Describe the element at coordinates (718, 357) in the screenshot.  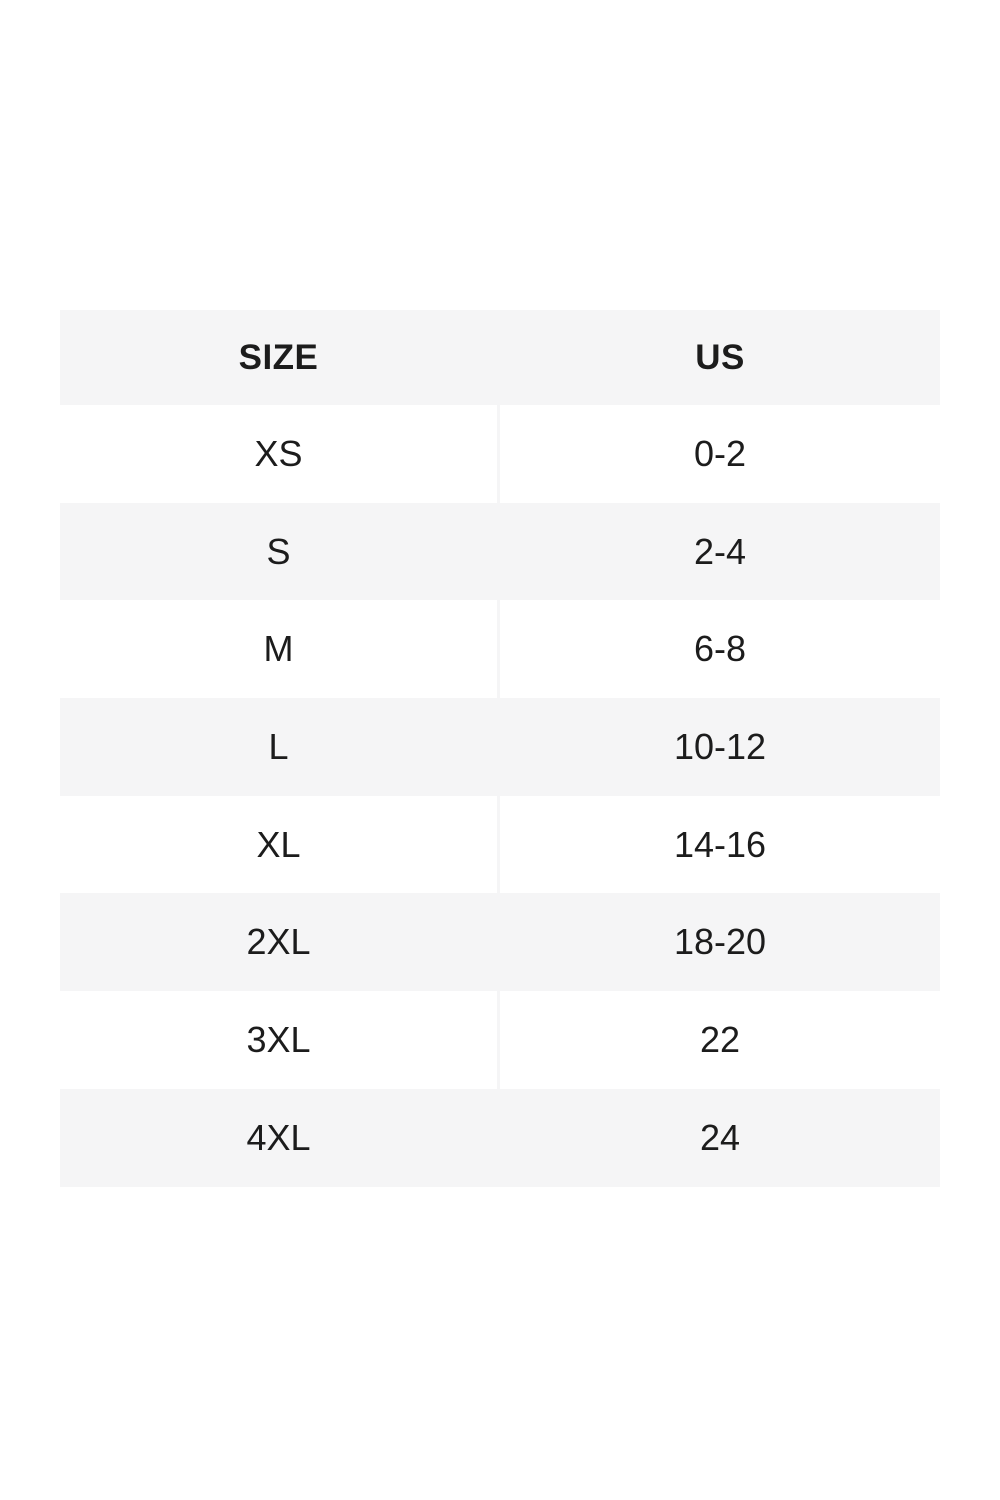
I see `column-header-us: US` at that location.